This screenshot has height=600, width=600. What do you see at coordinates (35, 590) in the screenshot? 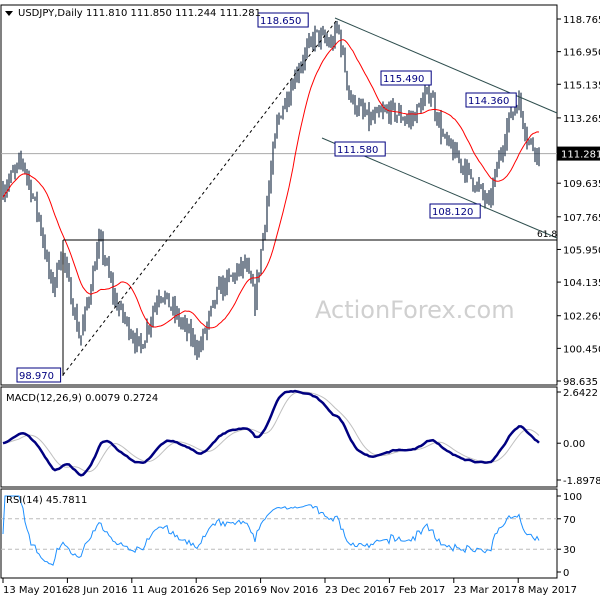
I see `date-tick-label: 13 May 2016` at bounding box center [35, 590].